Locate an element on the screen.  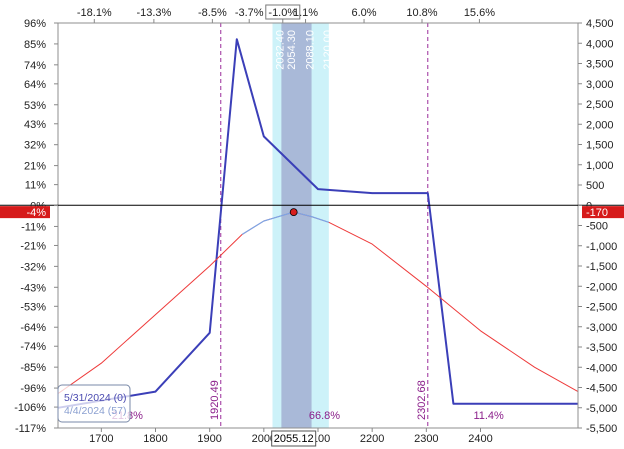
right-tick-label: 4,500 is located at coordinates (600, 24).